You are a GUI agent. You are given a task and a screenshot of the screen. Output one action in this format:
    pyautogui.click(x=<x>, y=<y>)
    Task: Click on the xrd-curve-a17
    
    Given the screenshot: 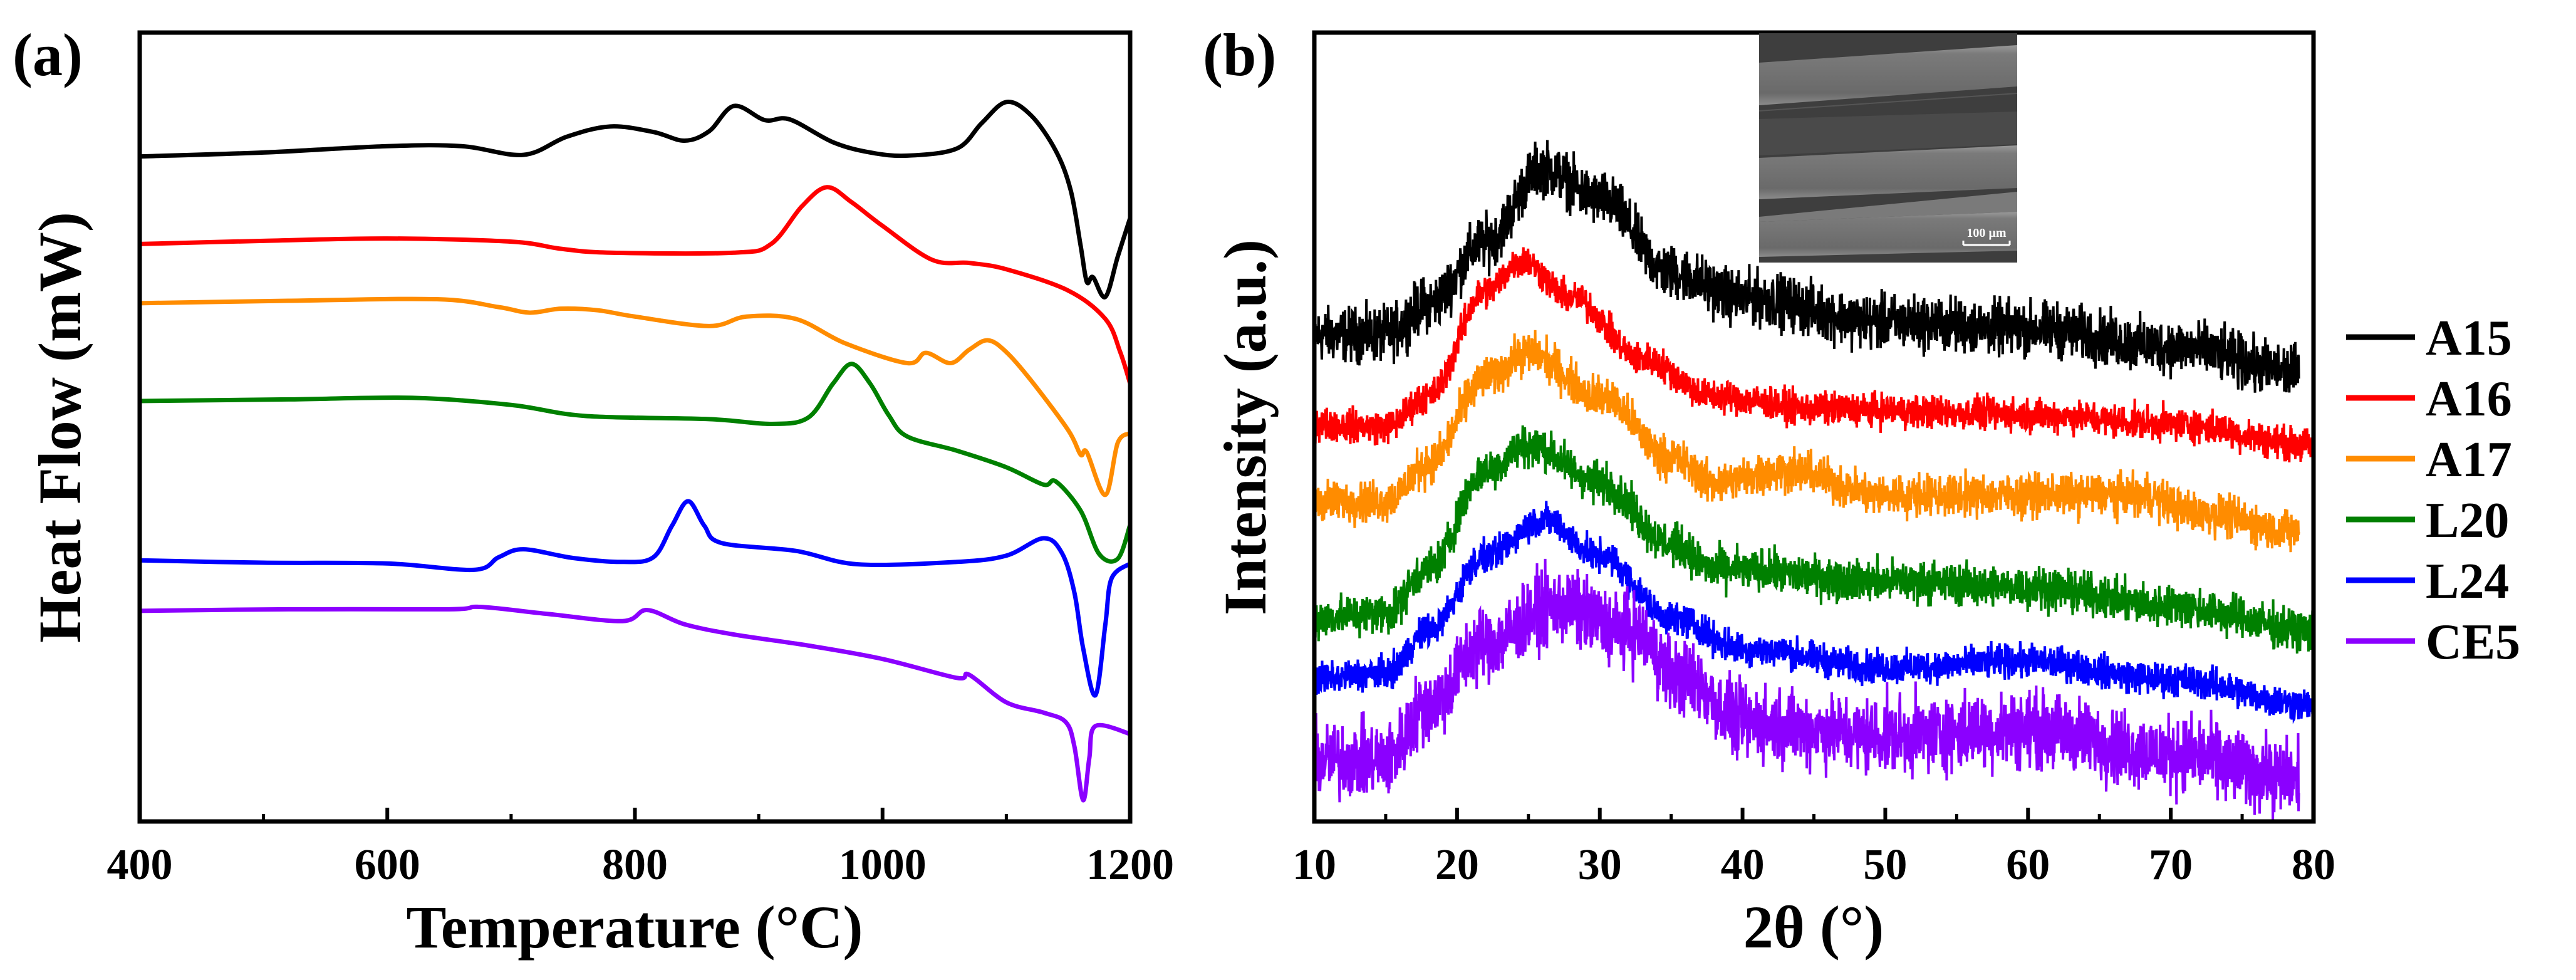 What is the action you would take?
    pyautogui.click(x=1806, y=442)
    